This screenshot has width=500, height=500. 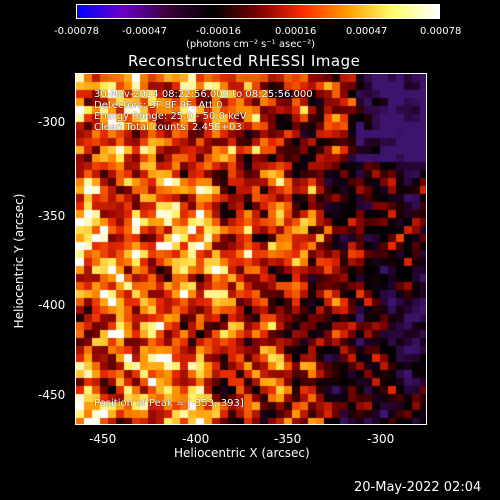 I want to click on time-range-annotation: 30-Nov-2014 08:22:56.000 to 08:25:56.000, so click(x=203, y=94).